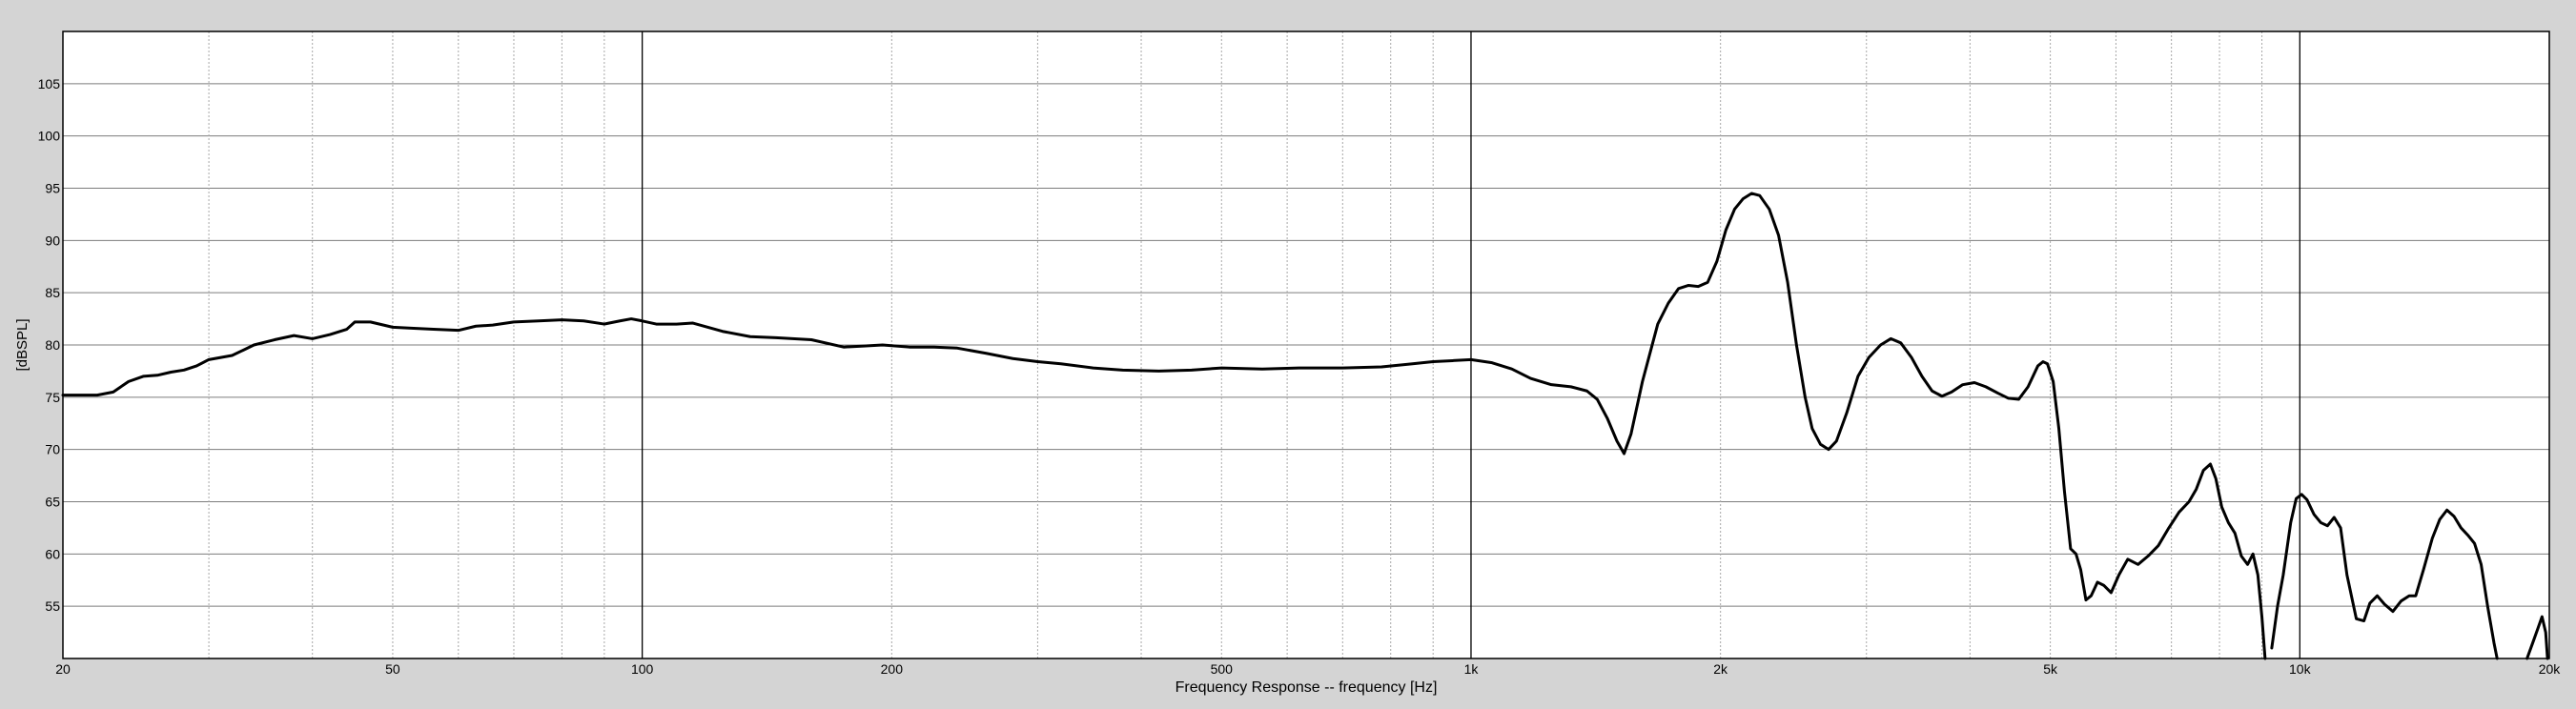 This screenshot has width=2576, height=709. What do you see at coordinates (52, 606) in the screenshot?
I see `y-tick-label: 55` at bounding box center [52, 606].